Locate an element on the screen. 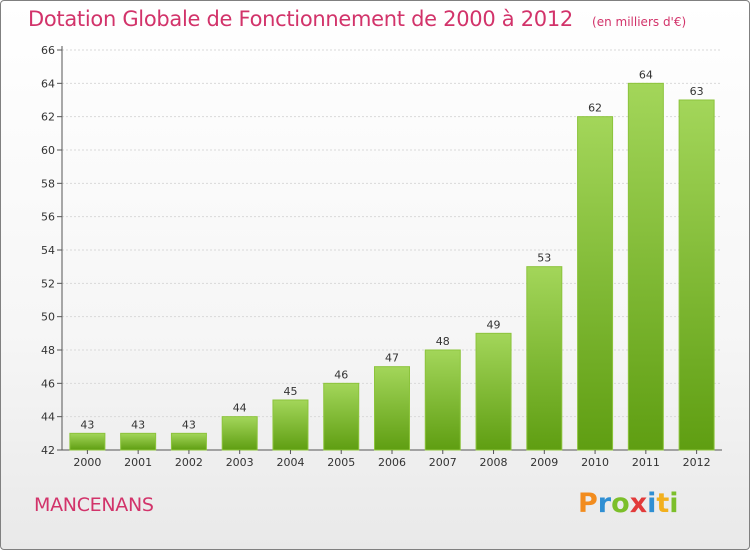 The height and width of the screenshot is (550, 750). y-tick-label: 56 is located at coordinates (48, 217).